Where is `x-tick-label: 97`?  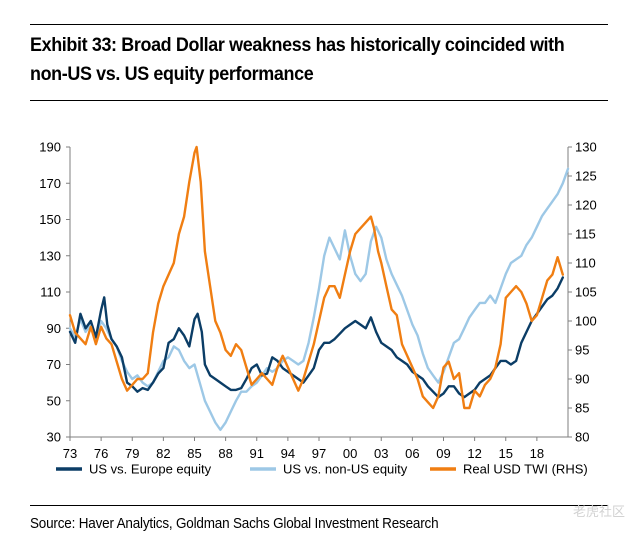
x-tick-label: 97 is located at coordinates (319, 453).